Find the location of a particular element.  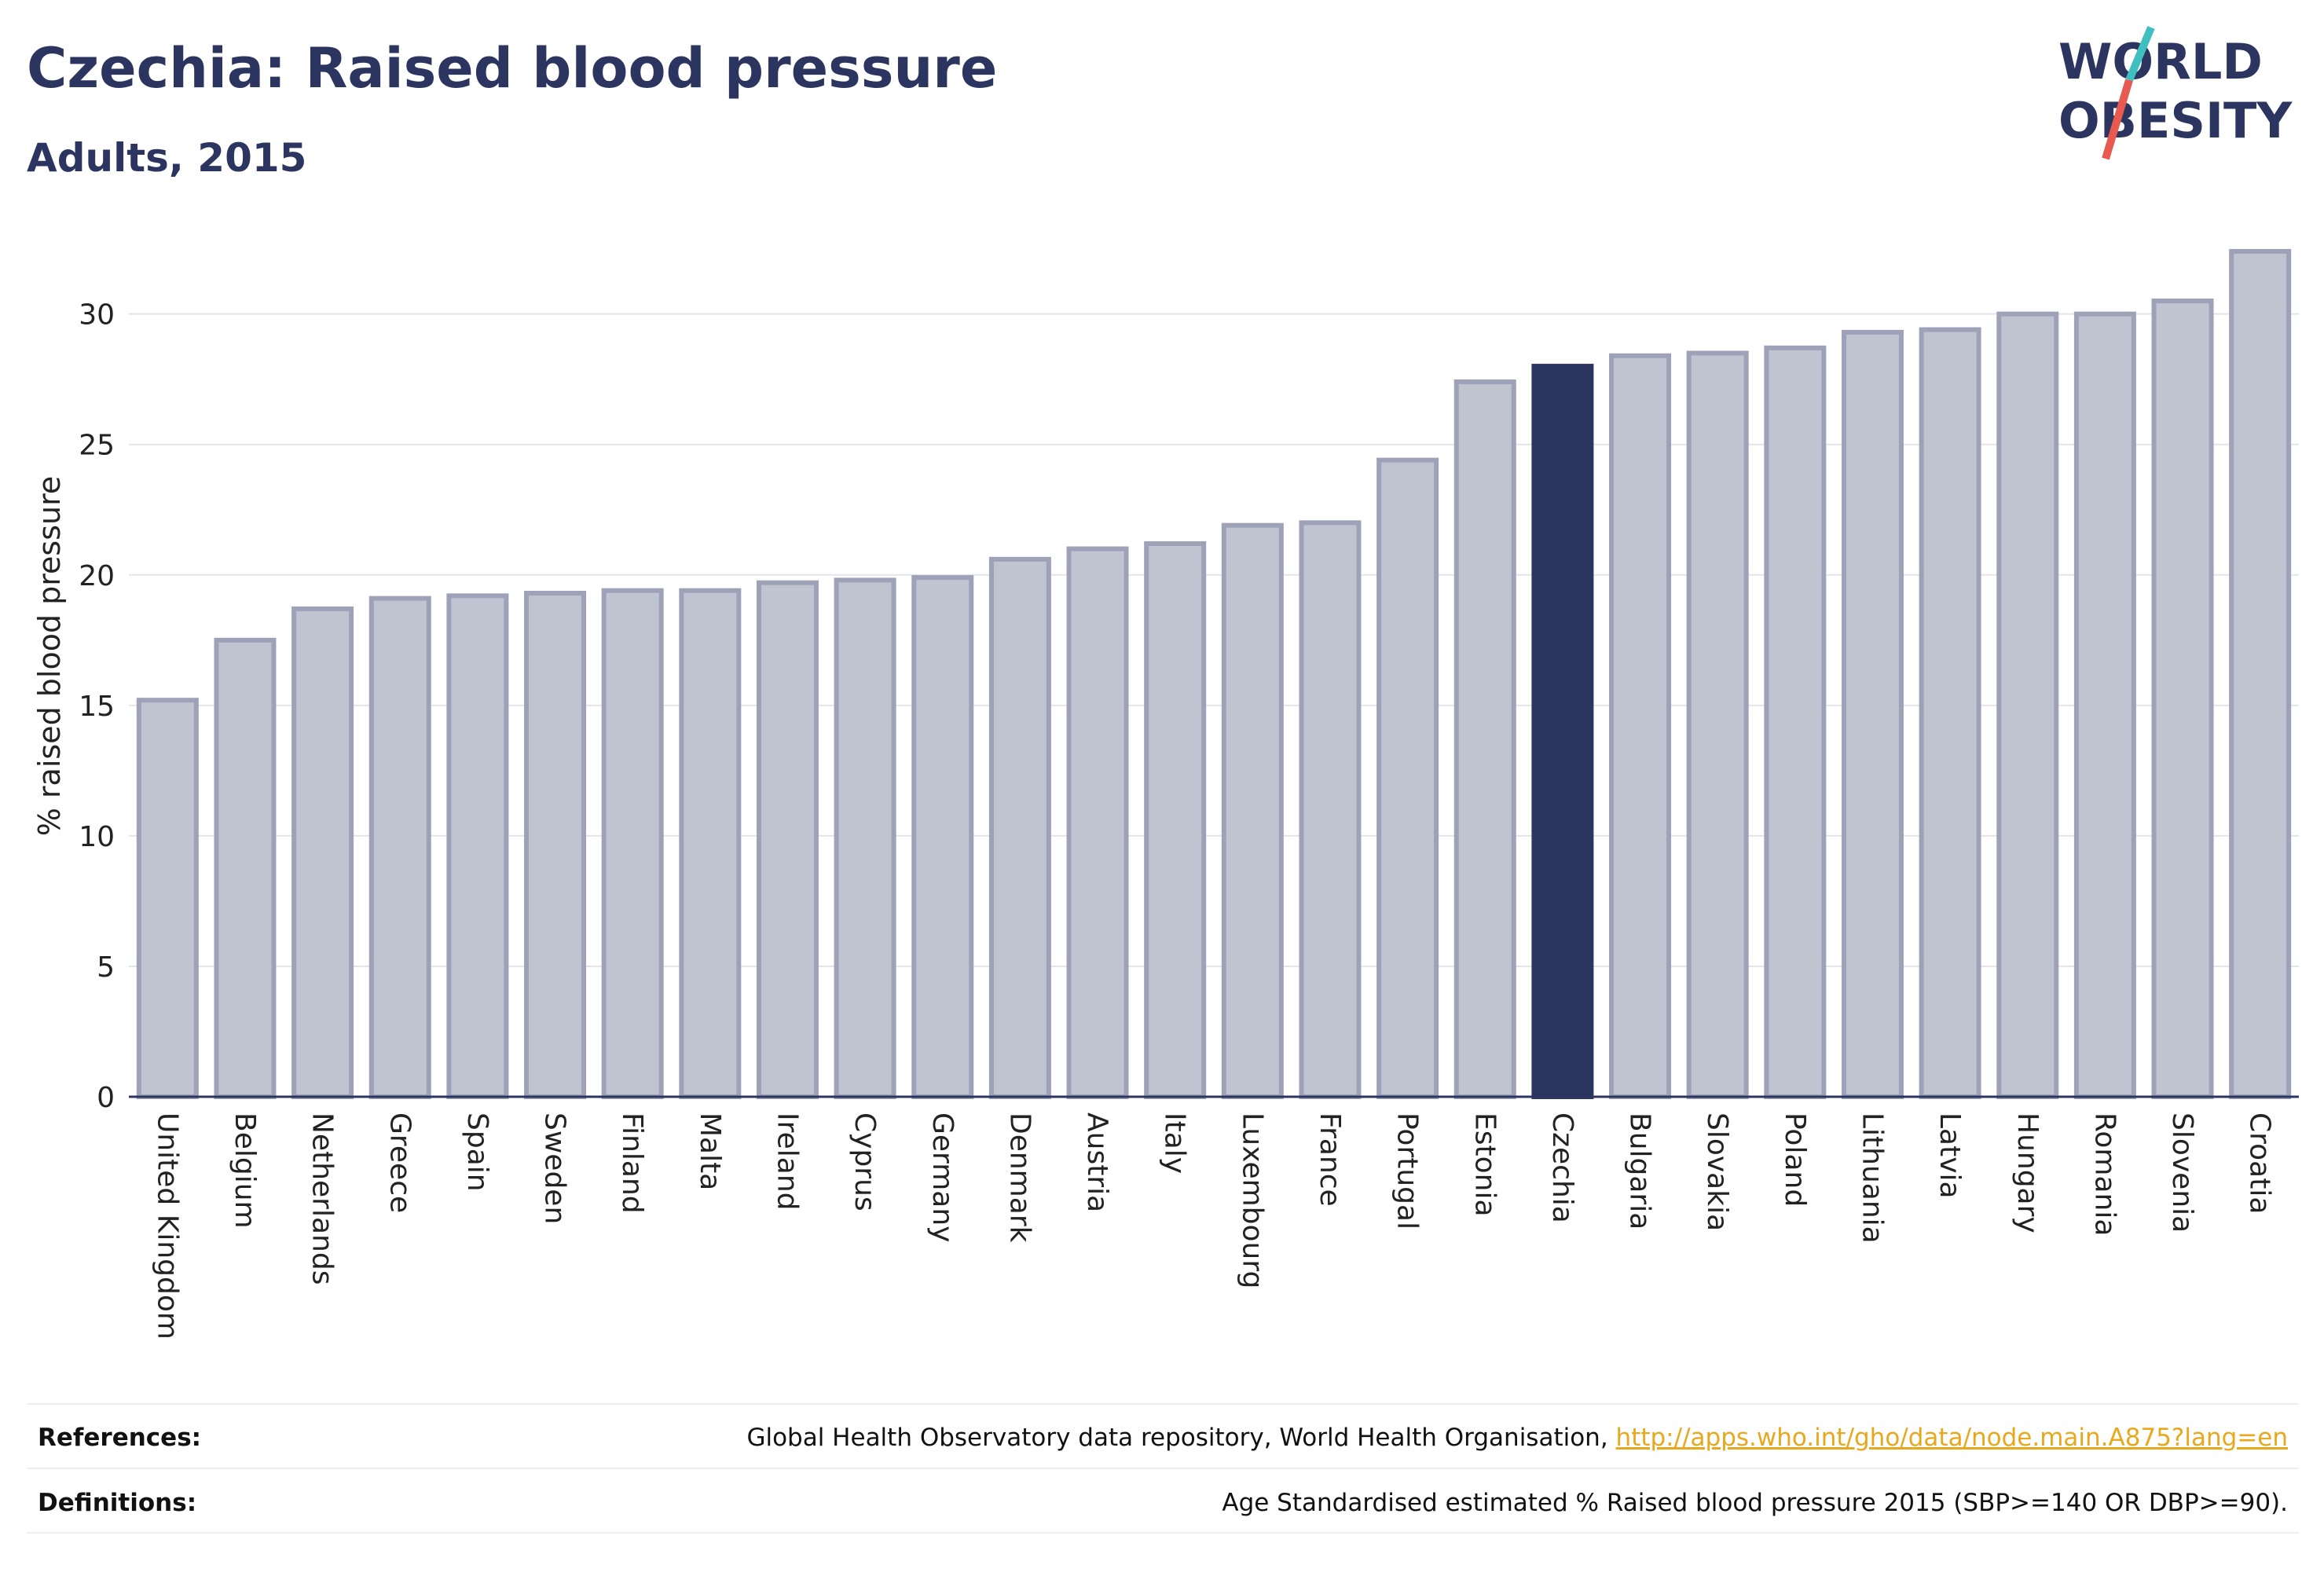

x-tick-label: Czechia is located at coordinates (1562, 1167).